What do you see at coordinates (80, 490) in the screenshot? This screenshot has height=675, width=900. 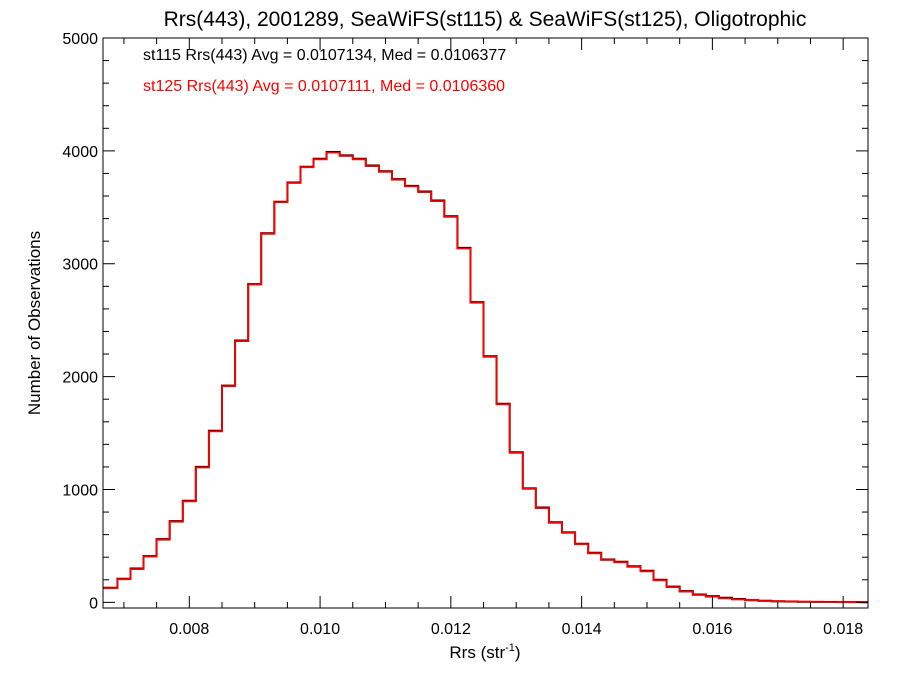 I see `y-tick-label: 1000` at bounding box center [80, 490].